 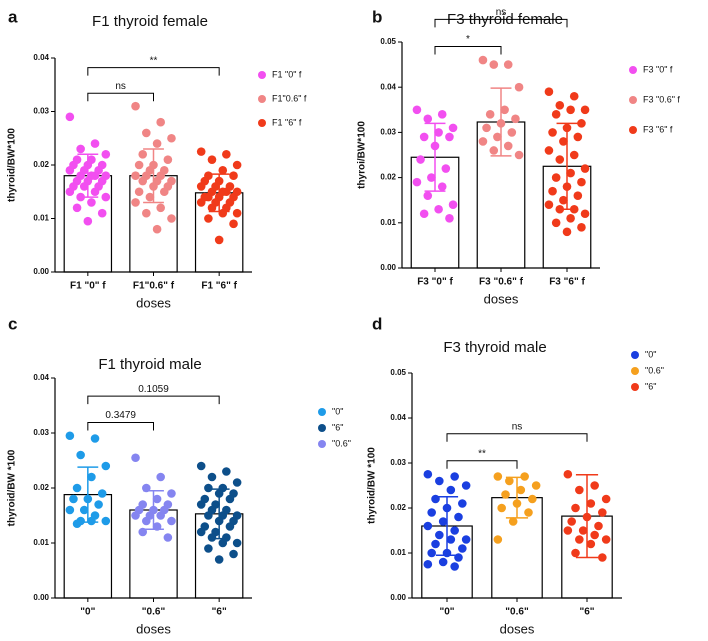 I want to click on legend-label: F3 "0.6" f, so click(x=661, y=99).